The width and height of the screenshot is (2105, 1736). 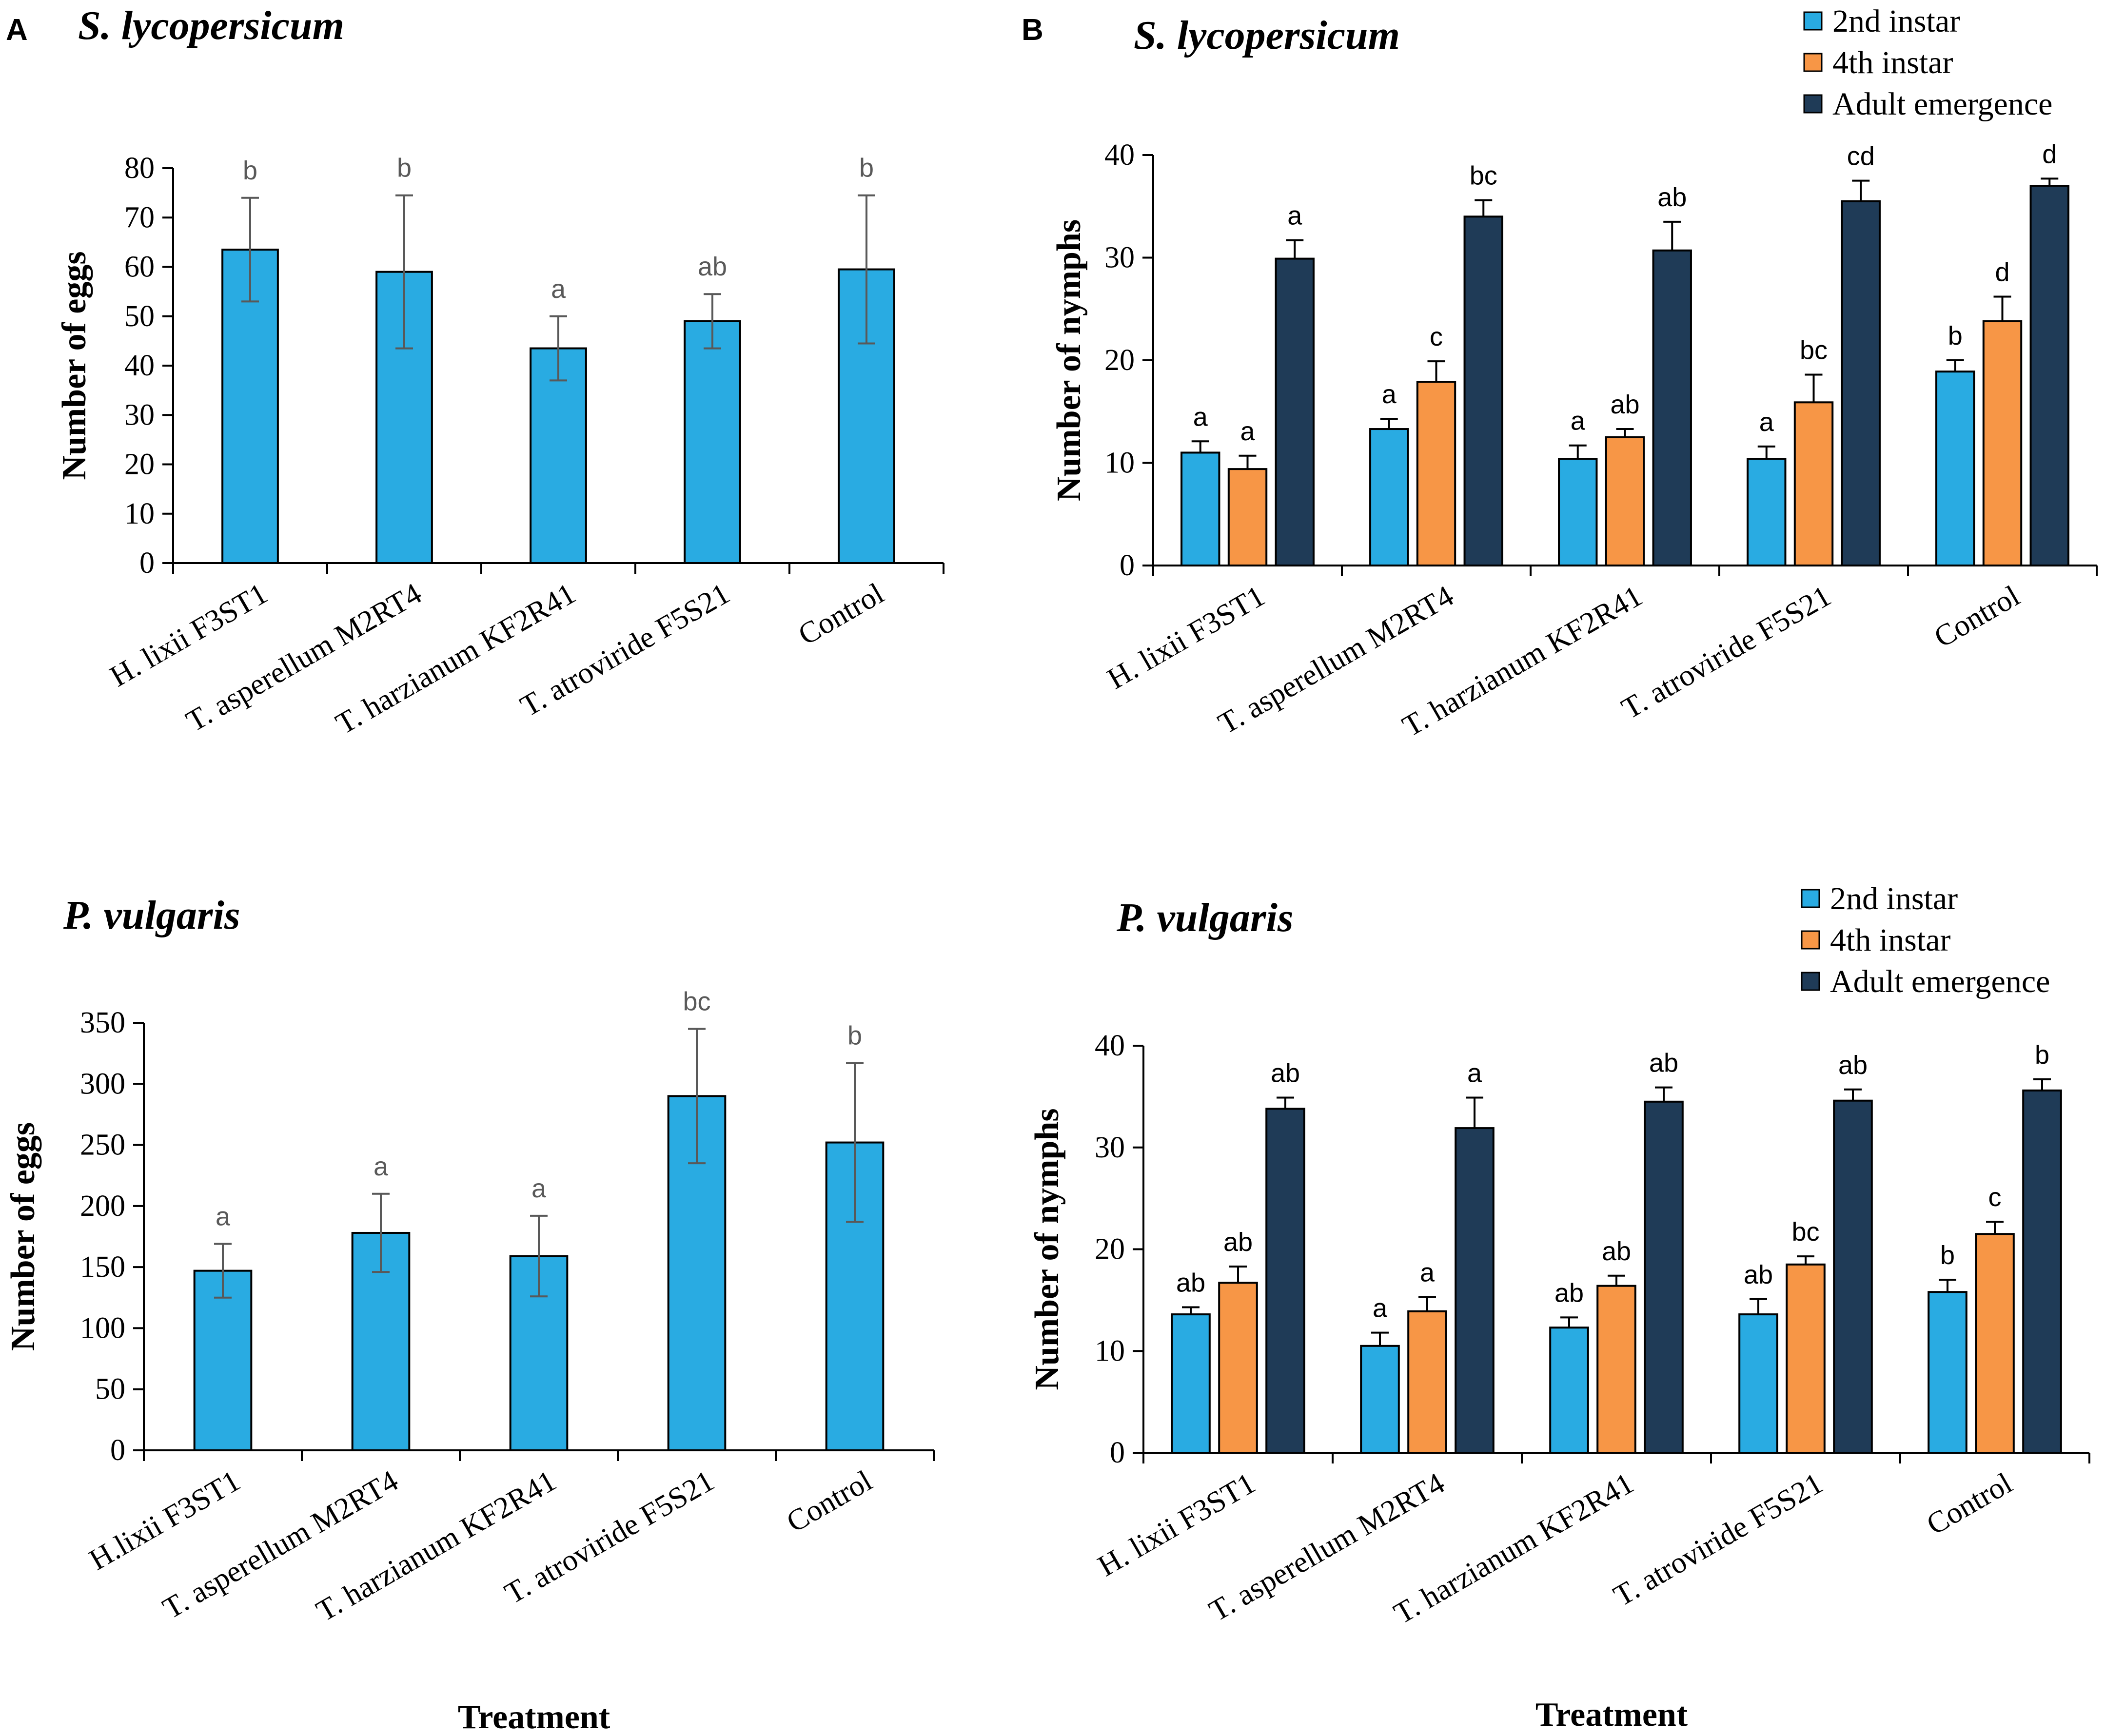 What do you see at coordinates (102, 1022) in the screenshot?
I see `y-tick-label: 350` at bounding box center [102, 1022].